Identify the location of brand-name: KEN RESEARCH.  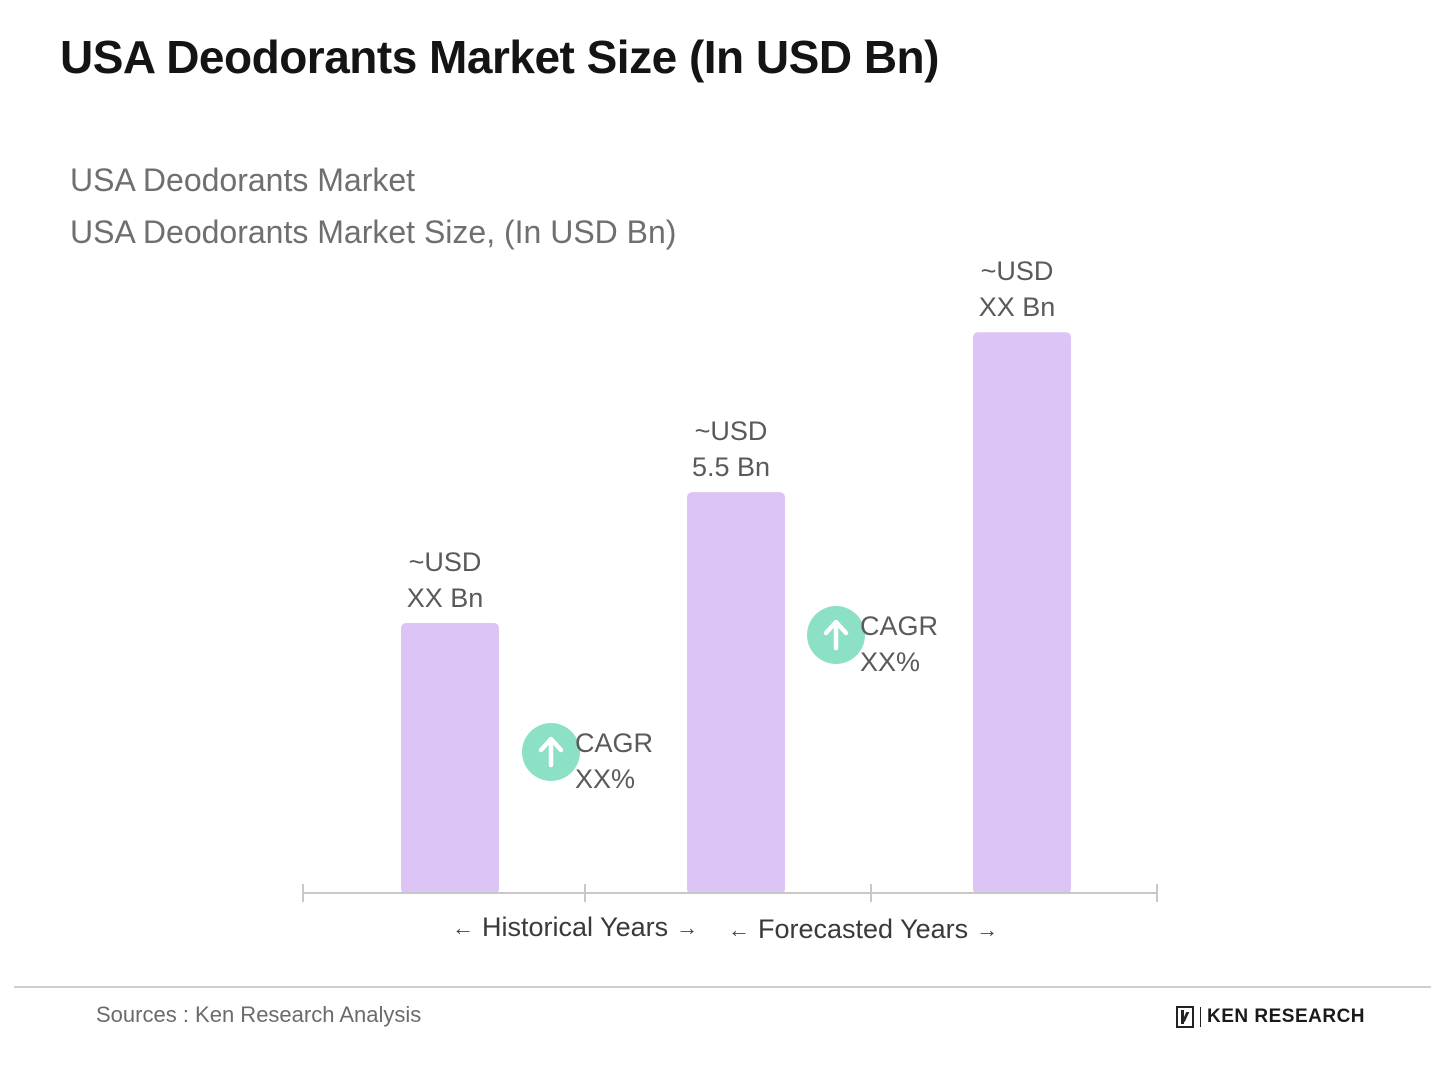
(1286, 1016).